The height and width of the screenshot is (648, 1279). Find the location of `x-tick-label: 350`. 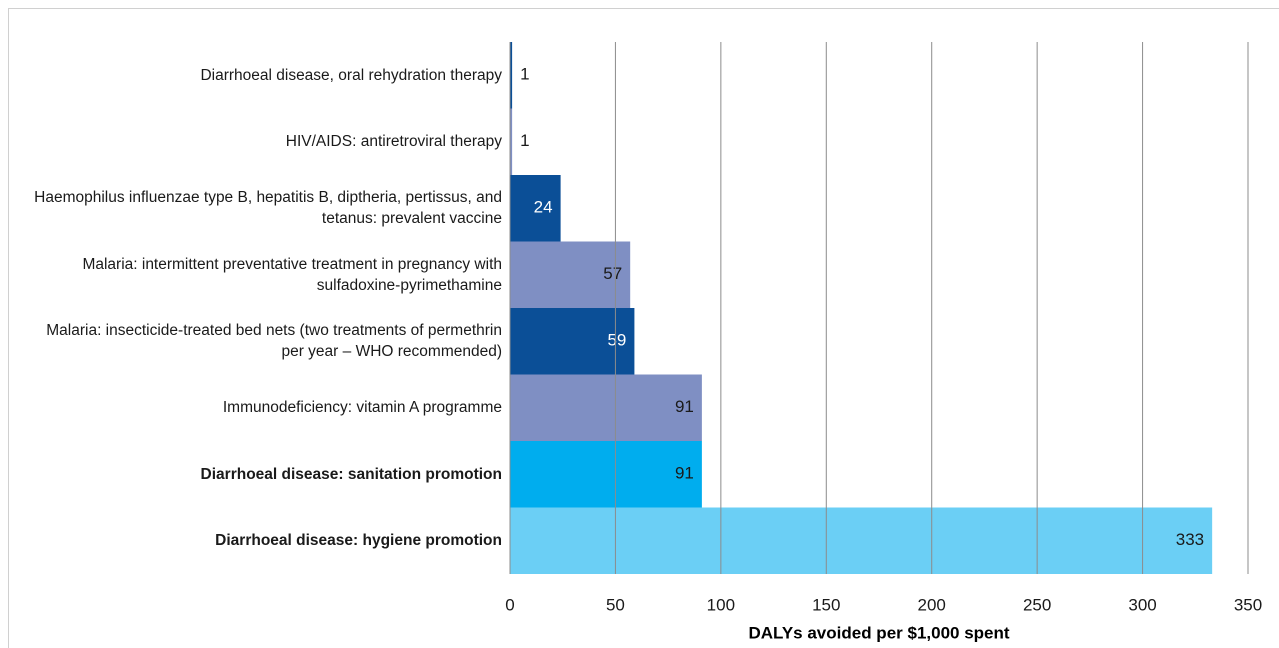

x-tick-label: 350 is located at coordinates (1248, 604).